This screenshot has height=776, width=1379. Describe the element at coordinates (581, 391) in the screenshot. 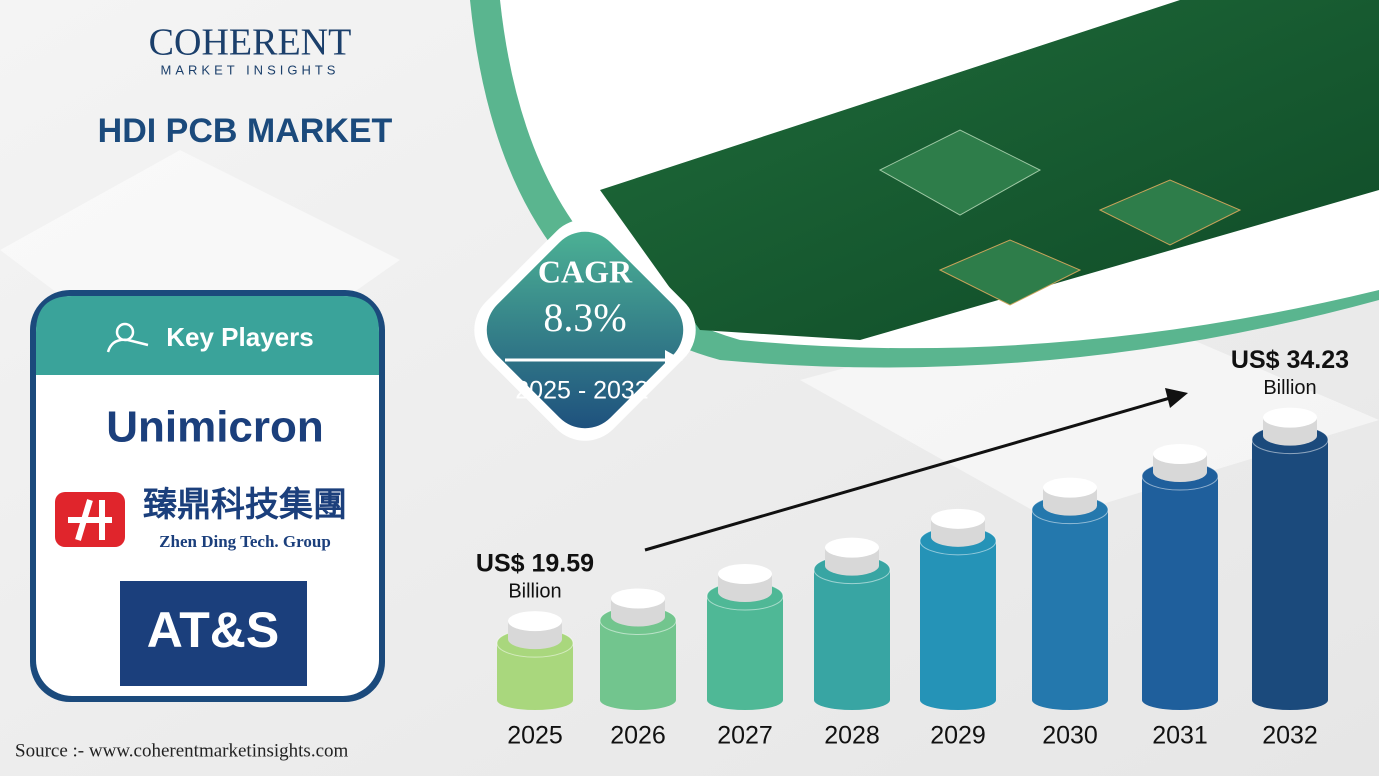

I see `cagr-period: 2025 - 2032` at that location.